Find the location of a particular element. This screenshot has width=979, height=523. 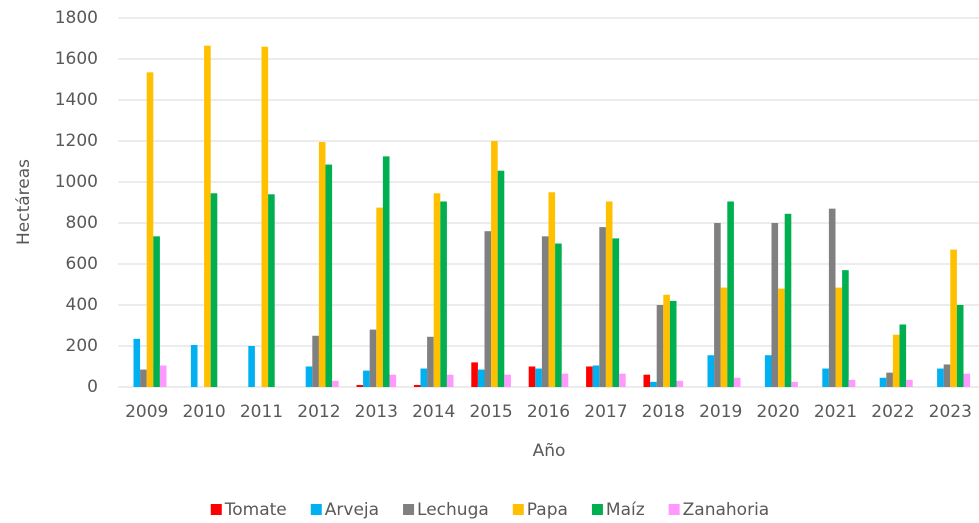

y-tick-label: 800 is located at coordinates (82, 223).